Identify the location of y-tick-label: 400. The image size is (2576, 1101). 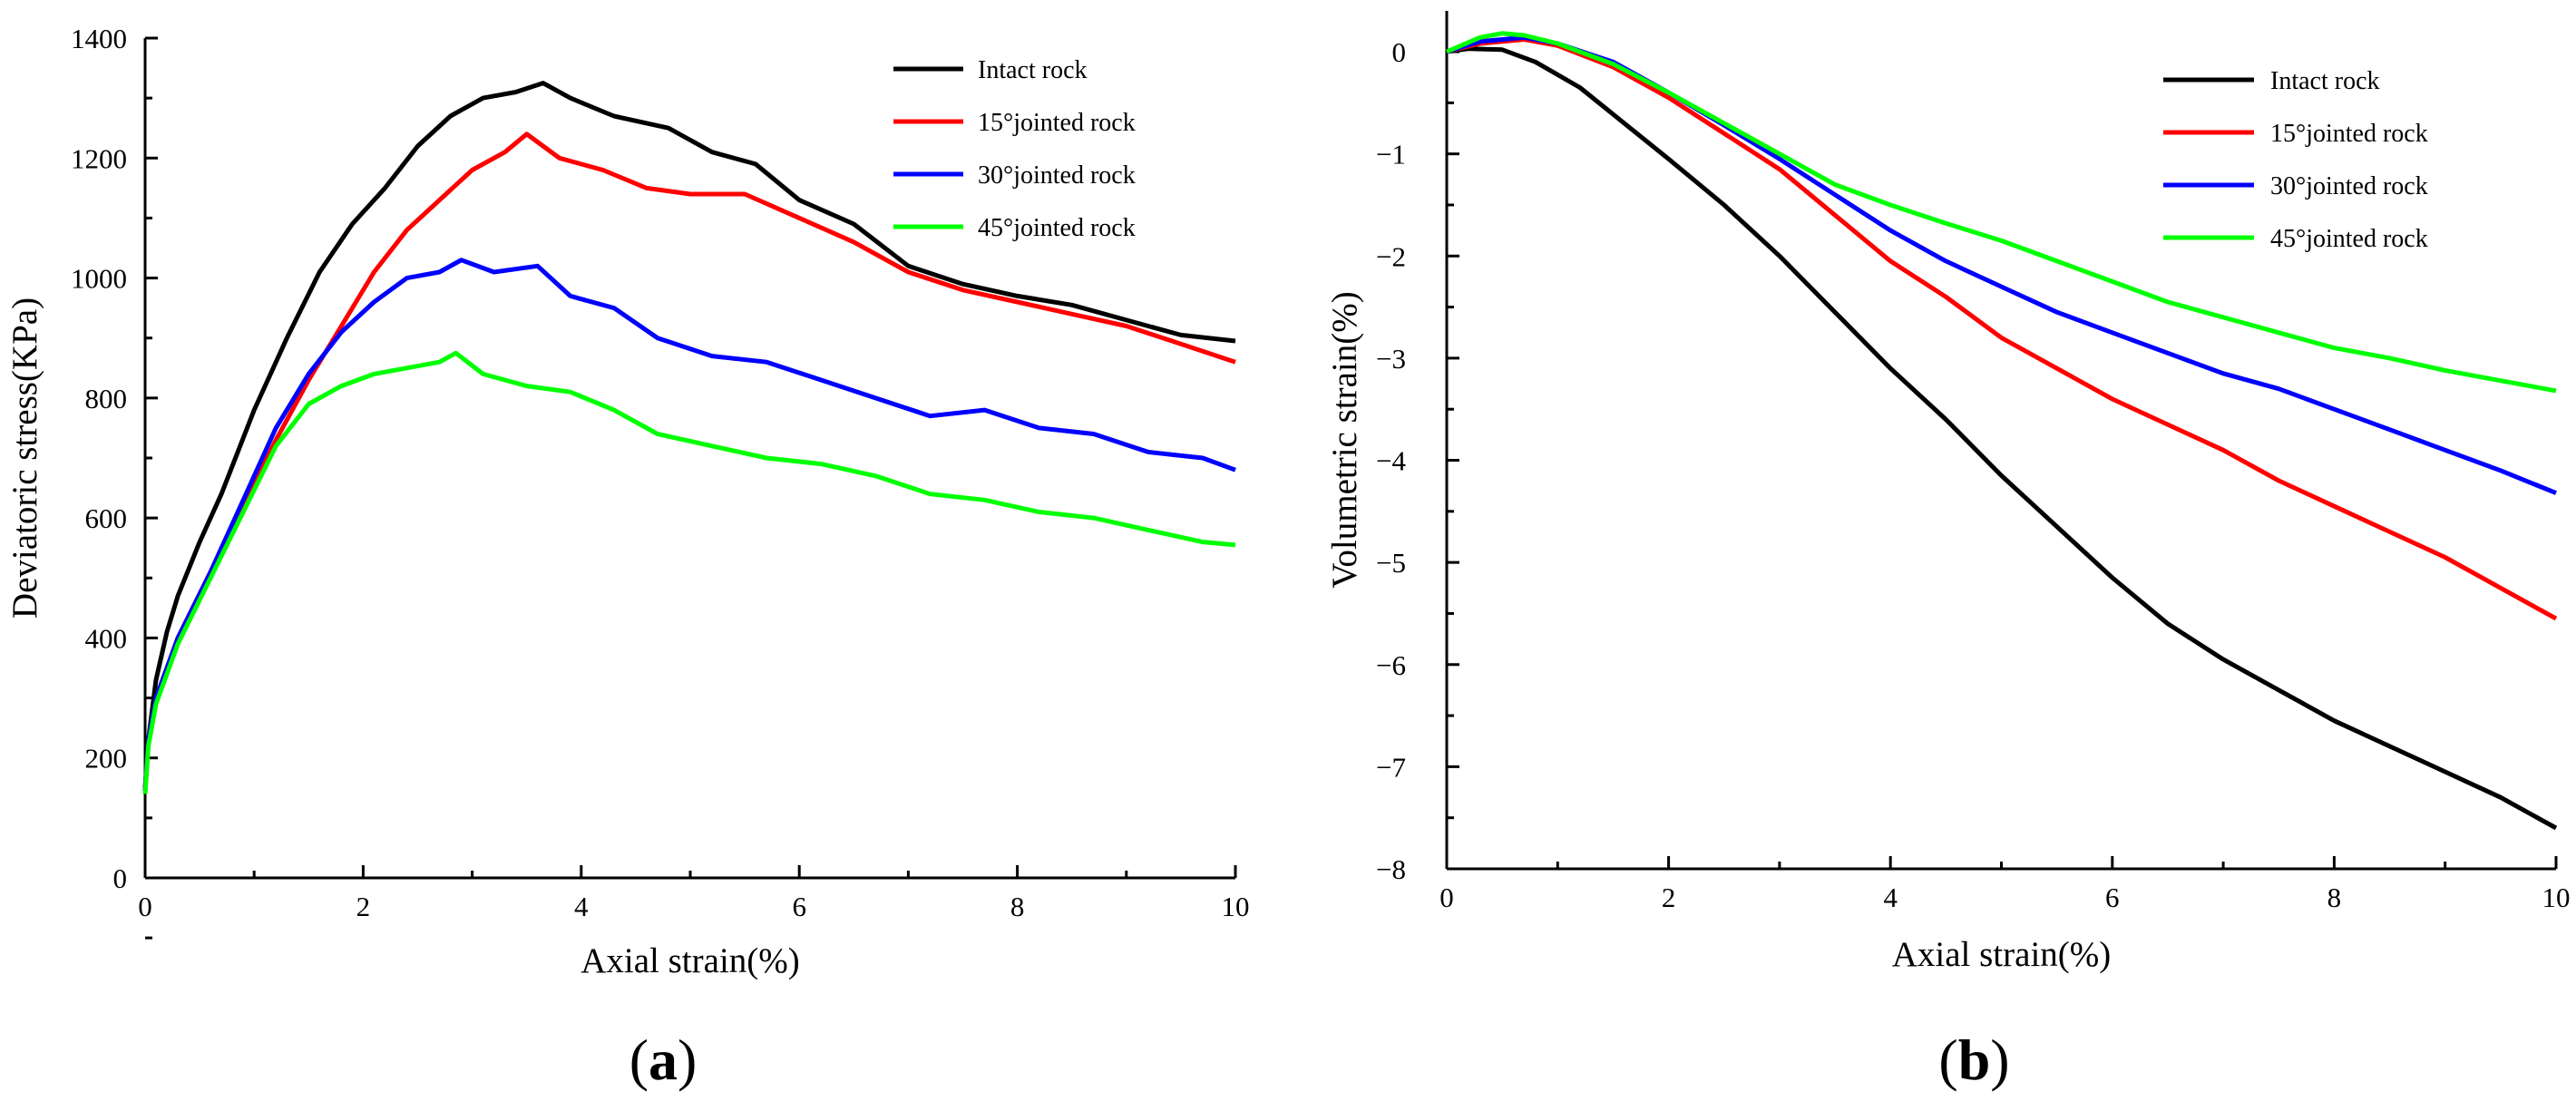
(106, 638).